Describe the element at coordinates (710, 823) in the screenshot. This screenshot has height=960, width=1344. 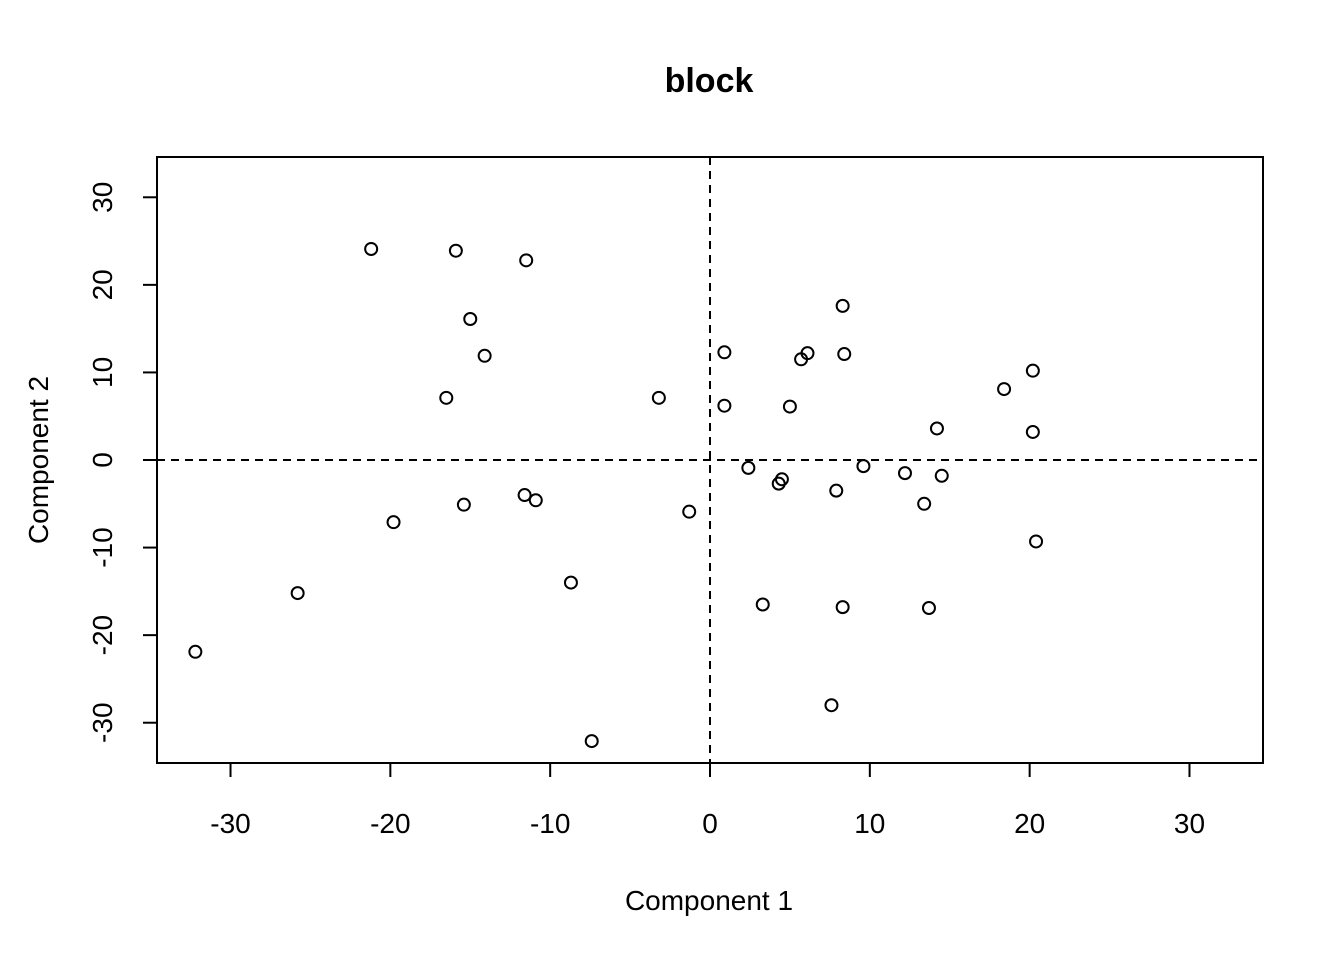
I see `x-tick-label: 0` at that location.